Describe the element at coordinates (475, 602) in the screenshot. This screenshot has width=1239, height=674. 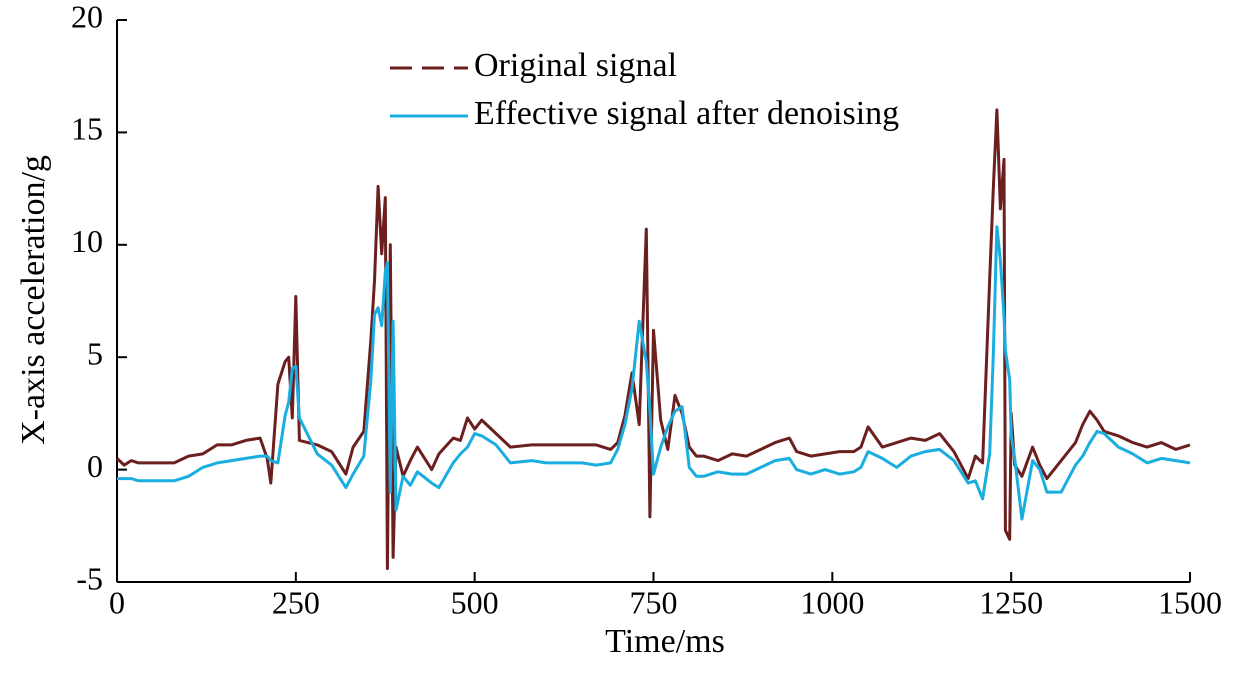
I see `x-tick-label: 500` at that location.